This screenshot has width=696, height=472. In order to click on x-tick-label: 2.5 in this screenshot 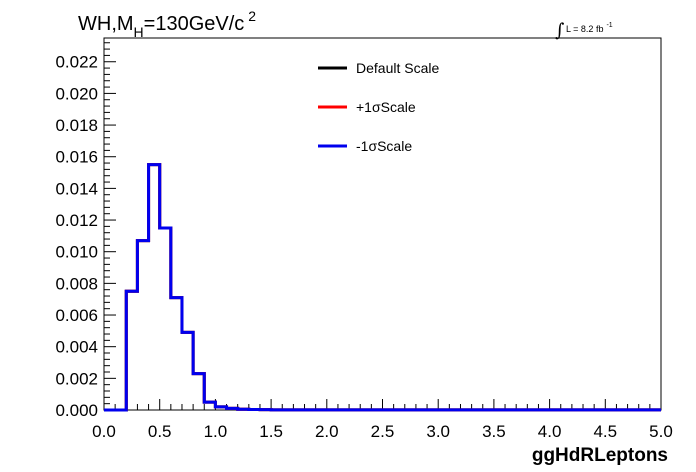, I will do `click(383, 431)`.